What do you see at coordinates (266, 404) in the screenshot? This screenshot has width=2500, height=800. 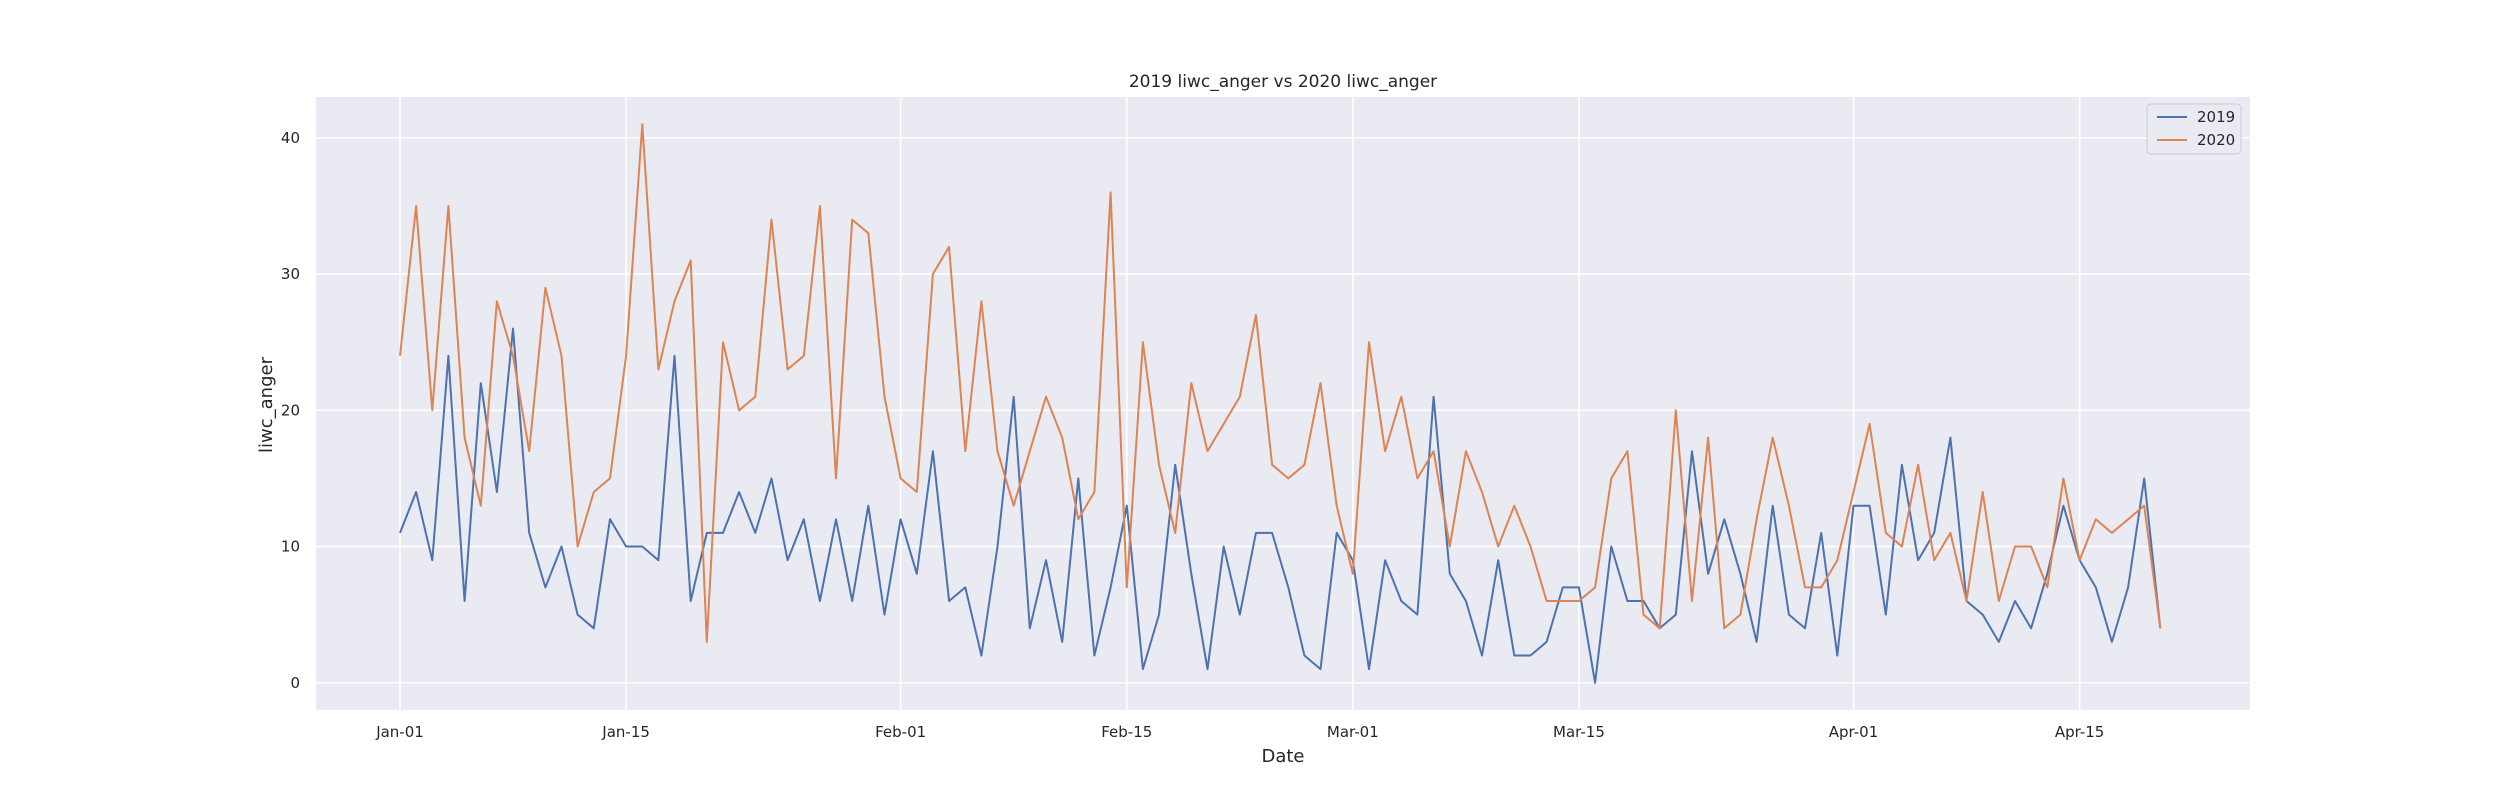 I see `y-axis-label: liwc_anger` at bounding box center [266, 404].